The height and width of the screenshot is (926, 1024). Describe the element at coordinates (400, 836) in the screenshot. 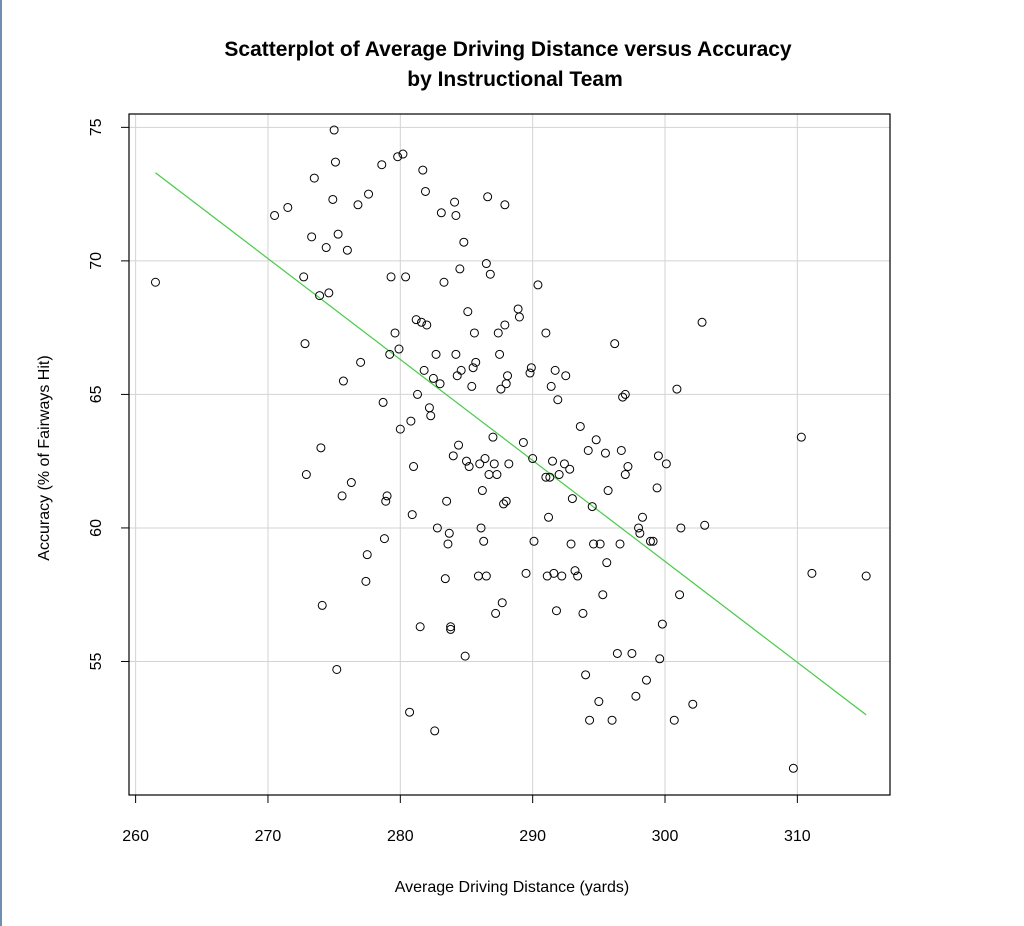

I see `x-tick-label: 280` at that location.